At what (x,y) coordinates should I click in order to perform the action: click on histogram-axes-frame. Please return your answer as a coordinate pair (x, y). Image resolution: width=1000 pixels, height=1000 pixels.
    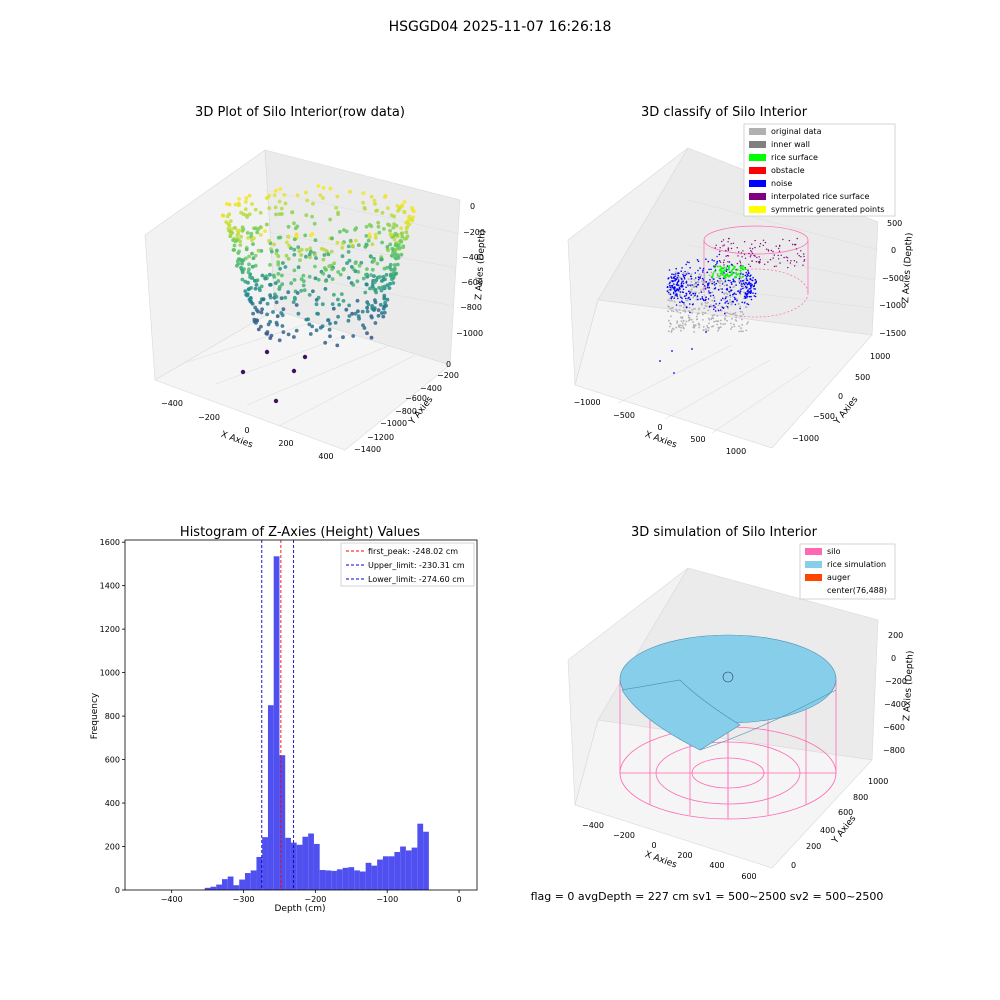
    Looking at the image, I should click on (301, 715).